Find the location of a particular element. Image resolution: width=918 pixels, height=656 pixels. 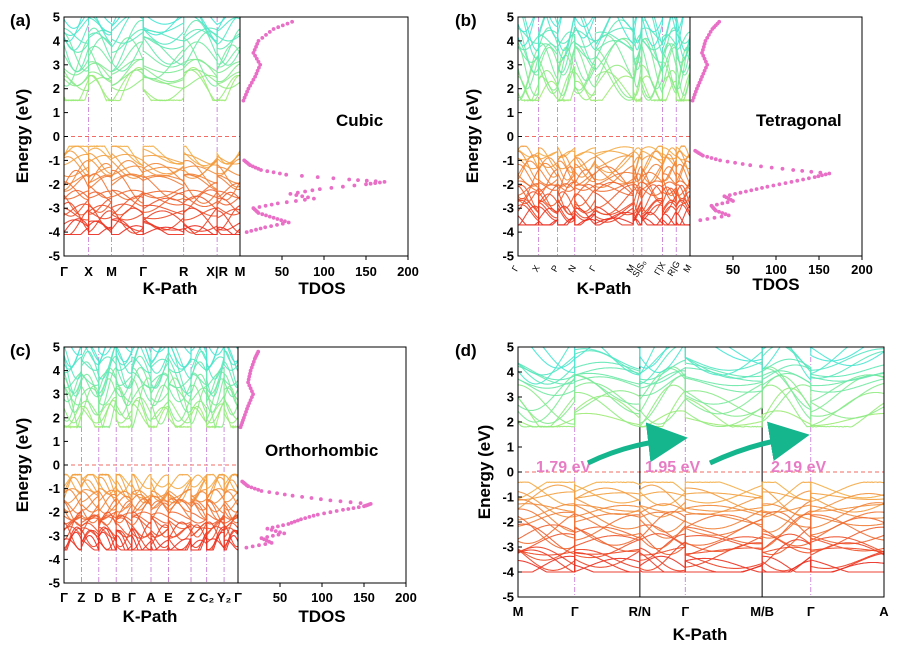

panel-b-kpoint-label-8: R|G is located at coordinates (673, 268).